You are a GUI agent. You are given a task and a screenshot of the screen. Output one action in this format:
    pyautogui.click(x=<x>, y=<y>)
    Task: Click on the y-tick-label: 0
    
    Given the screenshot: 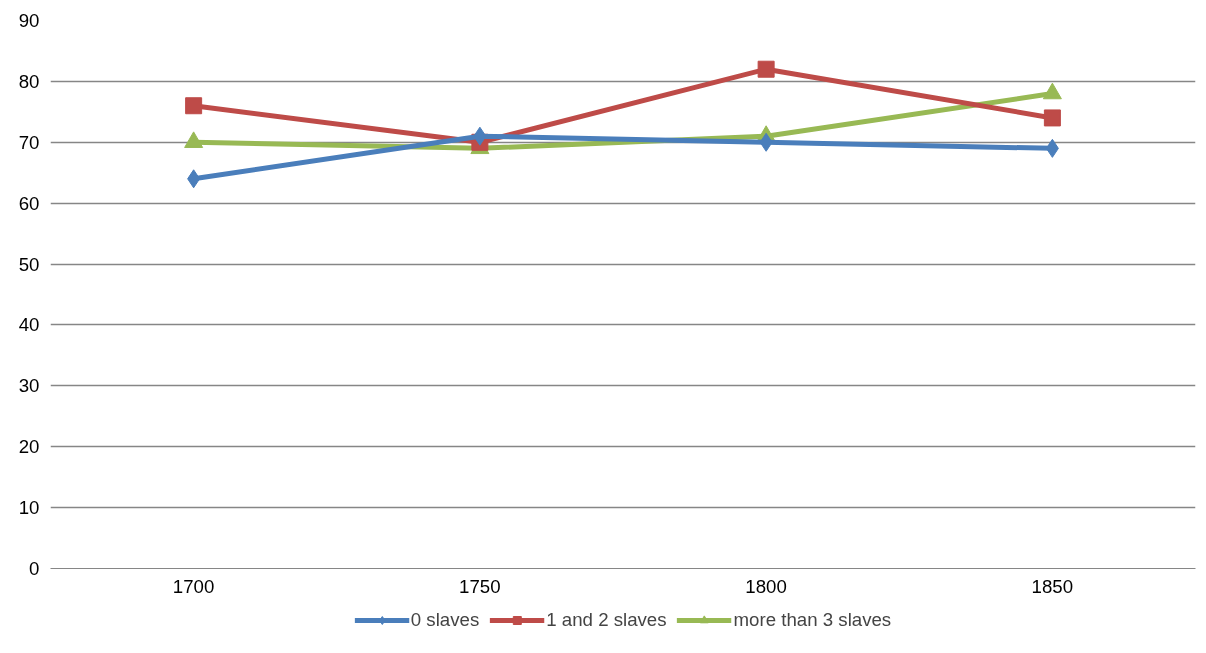 What is the action you would take?
    pyautogui.click(x=34, y=568)
    